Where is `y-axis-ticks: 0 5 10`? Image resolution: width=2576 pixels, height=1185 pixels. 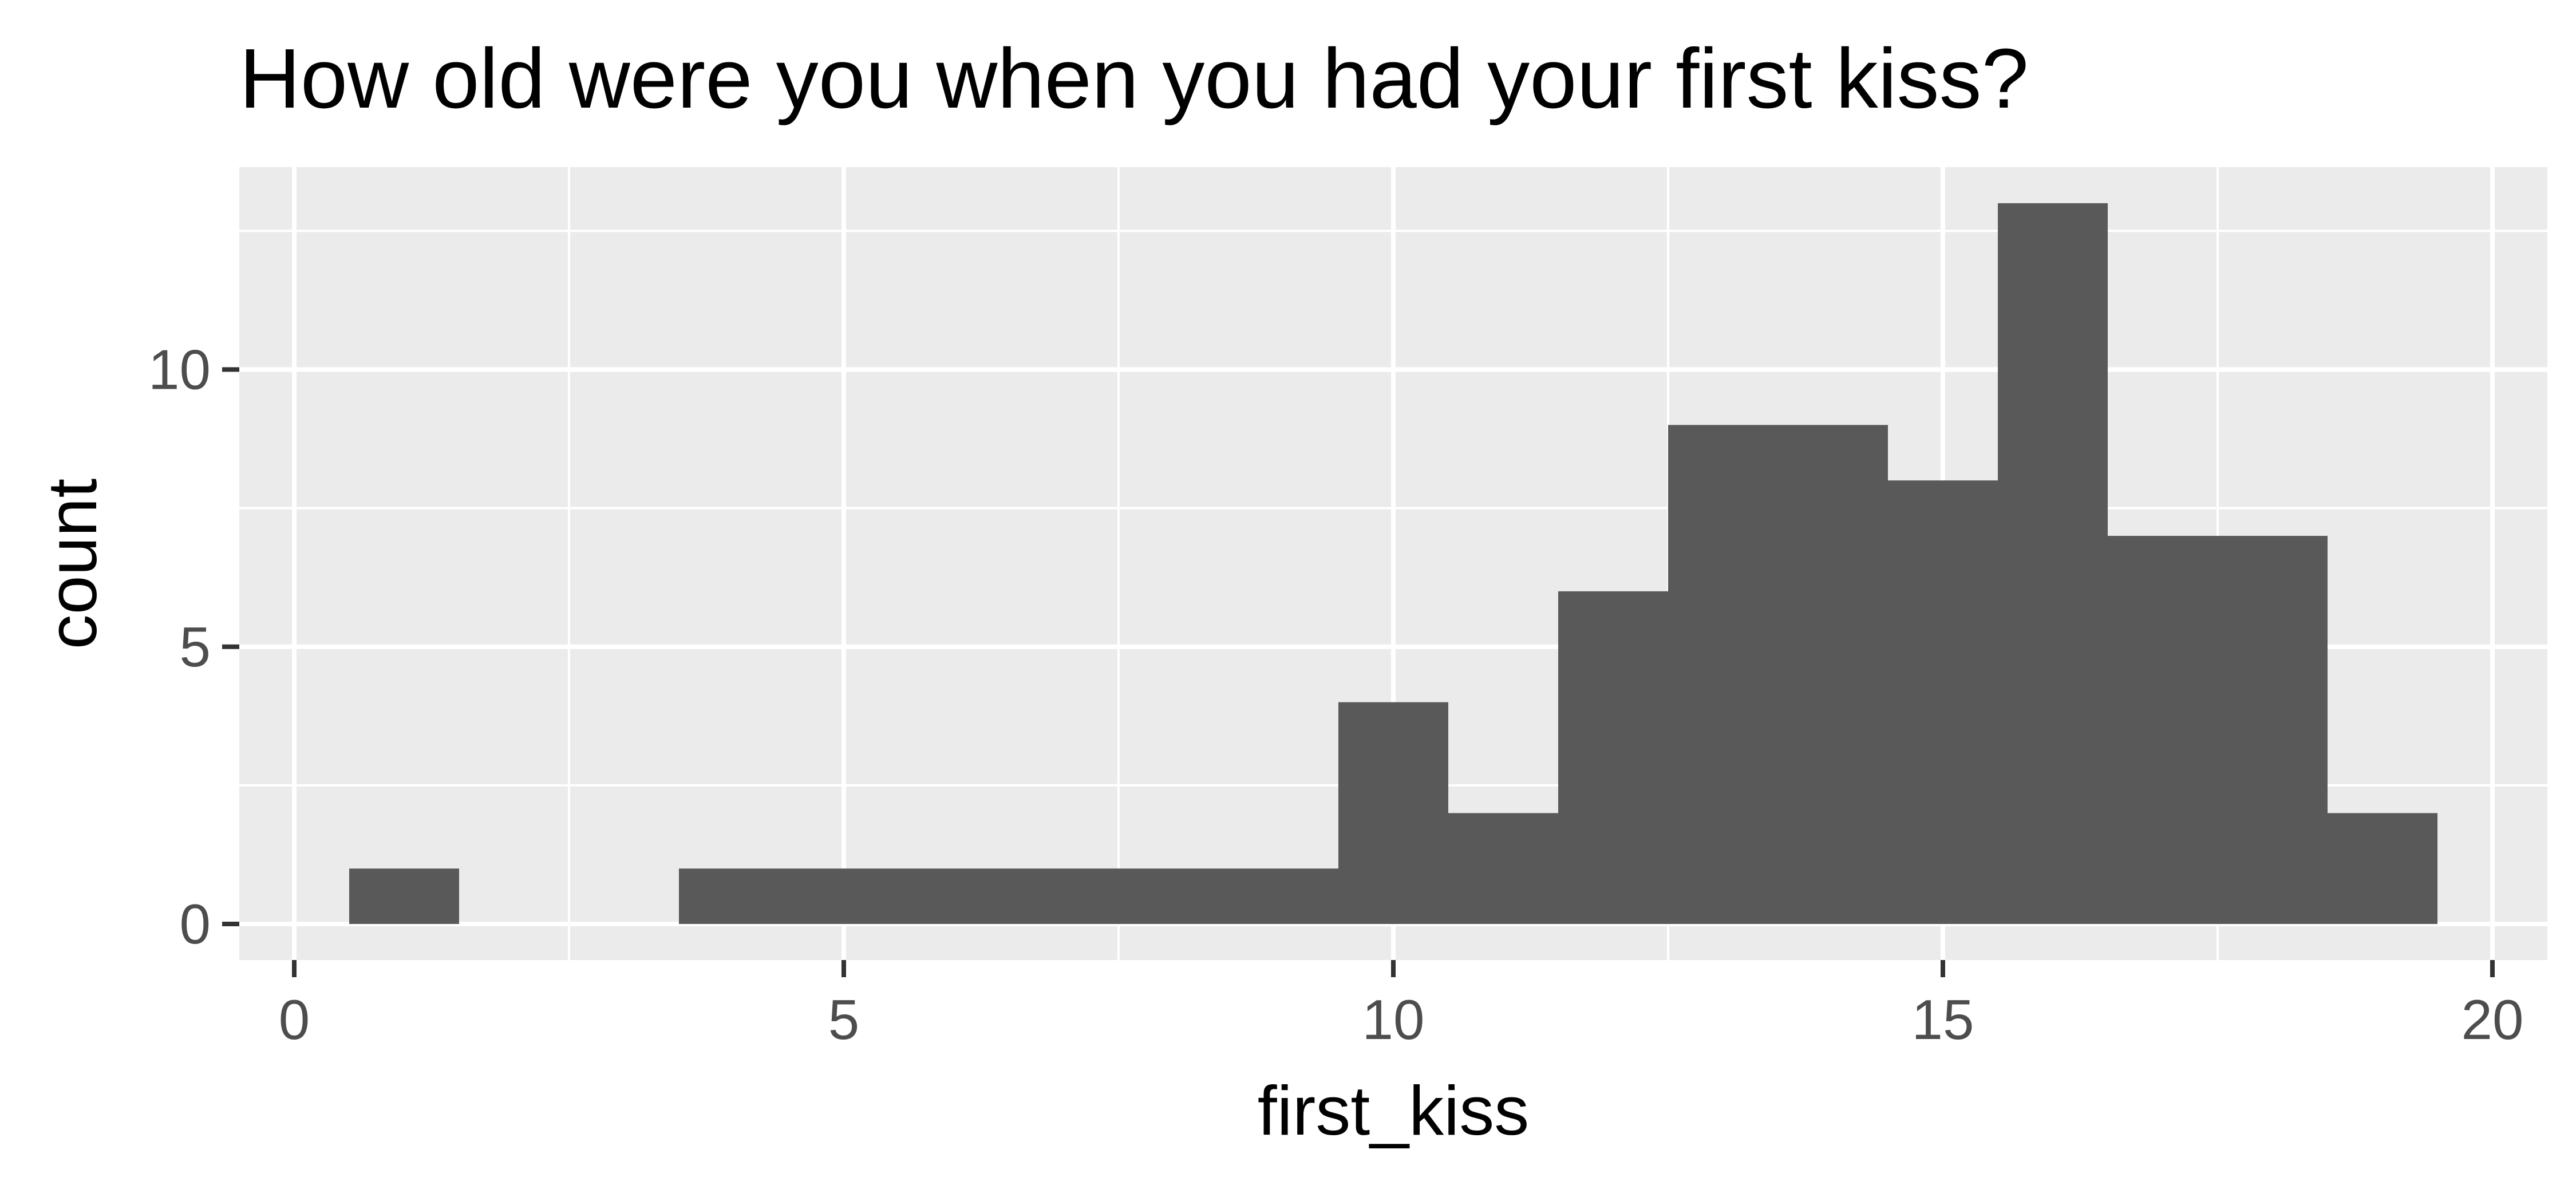 y-axis-ticks: 0 5 10 is located at coordinates (193, 646).